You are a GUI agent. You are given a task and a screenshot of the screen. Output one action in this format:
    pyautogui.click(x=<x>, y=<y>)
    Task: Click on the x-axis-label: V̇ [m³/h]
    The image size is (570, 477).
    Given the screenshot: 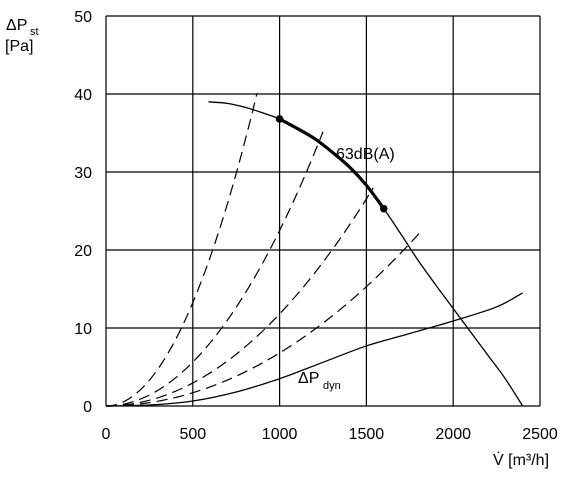 What is the action you would take?
    pyautogui.click(x=521, y=460)
    